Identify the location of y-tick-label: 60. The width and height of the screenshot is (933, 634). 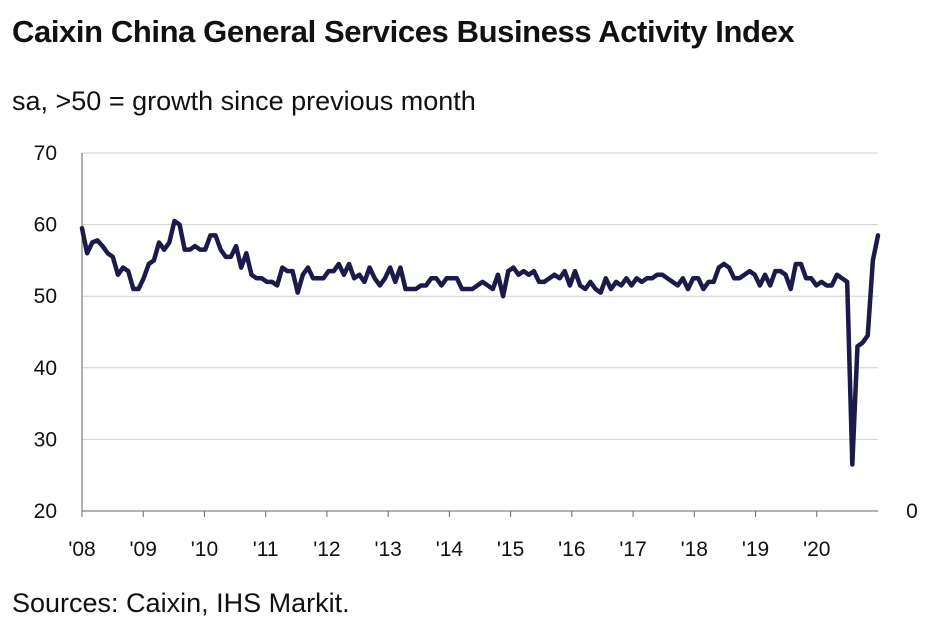
(45, 225).